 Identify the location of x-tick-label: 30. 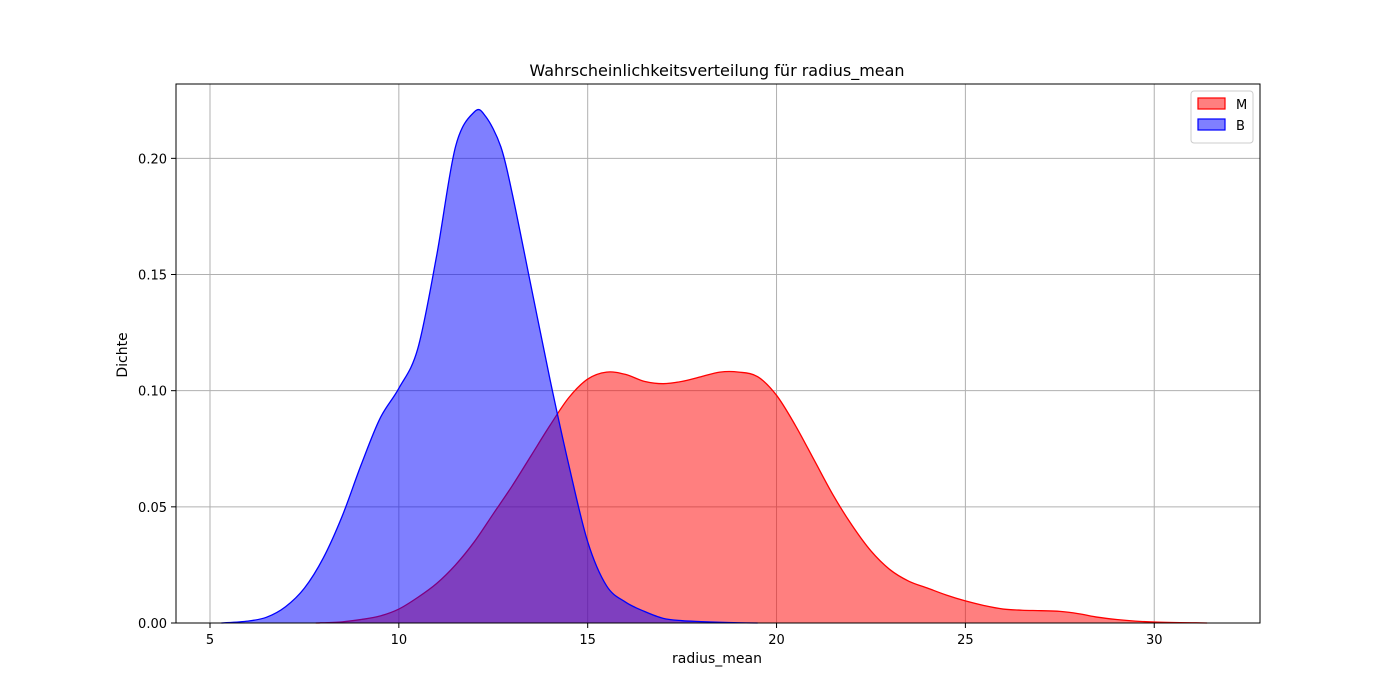
(1154, 640).